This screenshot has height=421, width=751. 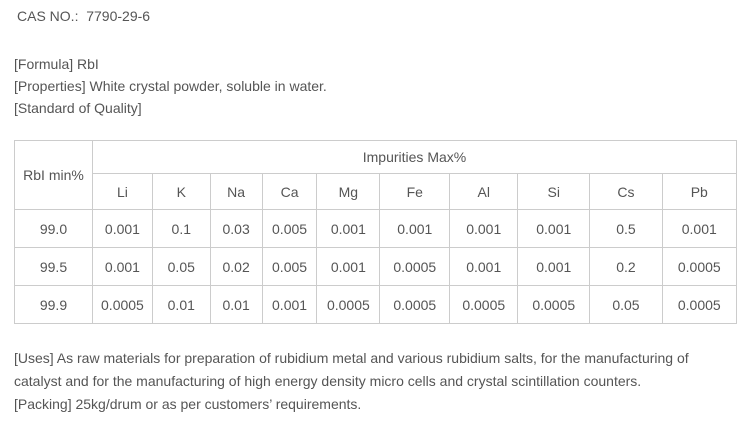 What do you see at coordinates (626, 191) in the screenshot?
I see `element-header-cs: Cs` at bounding box center [626, 191].